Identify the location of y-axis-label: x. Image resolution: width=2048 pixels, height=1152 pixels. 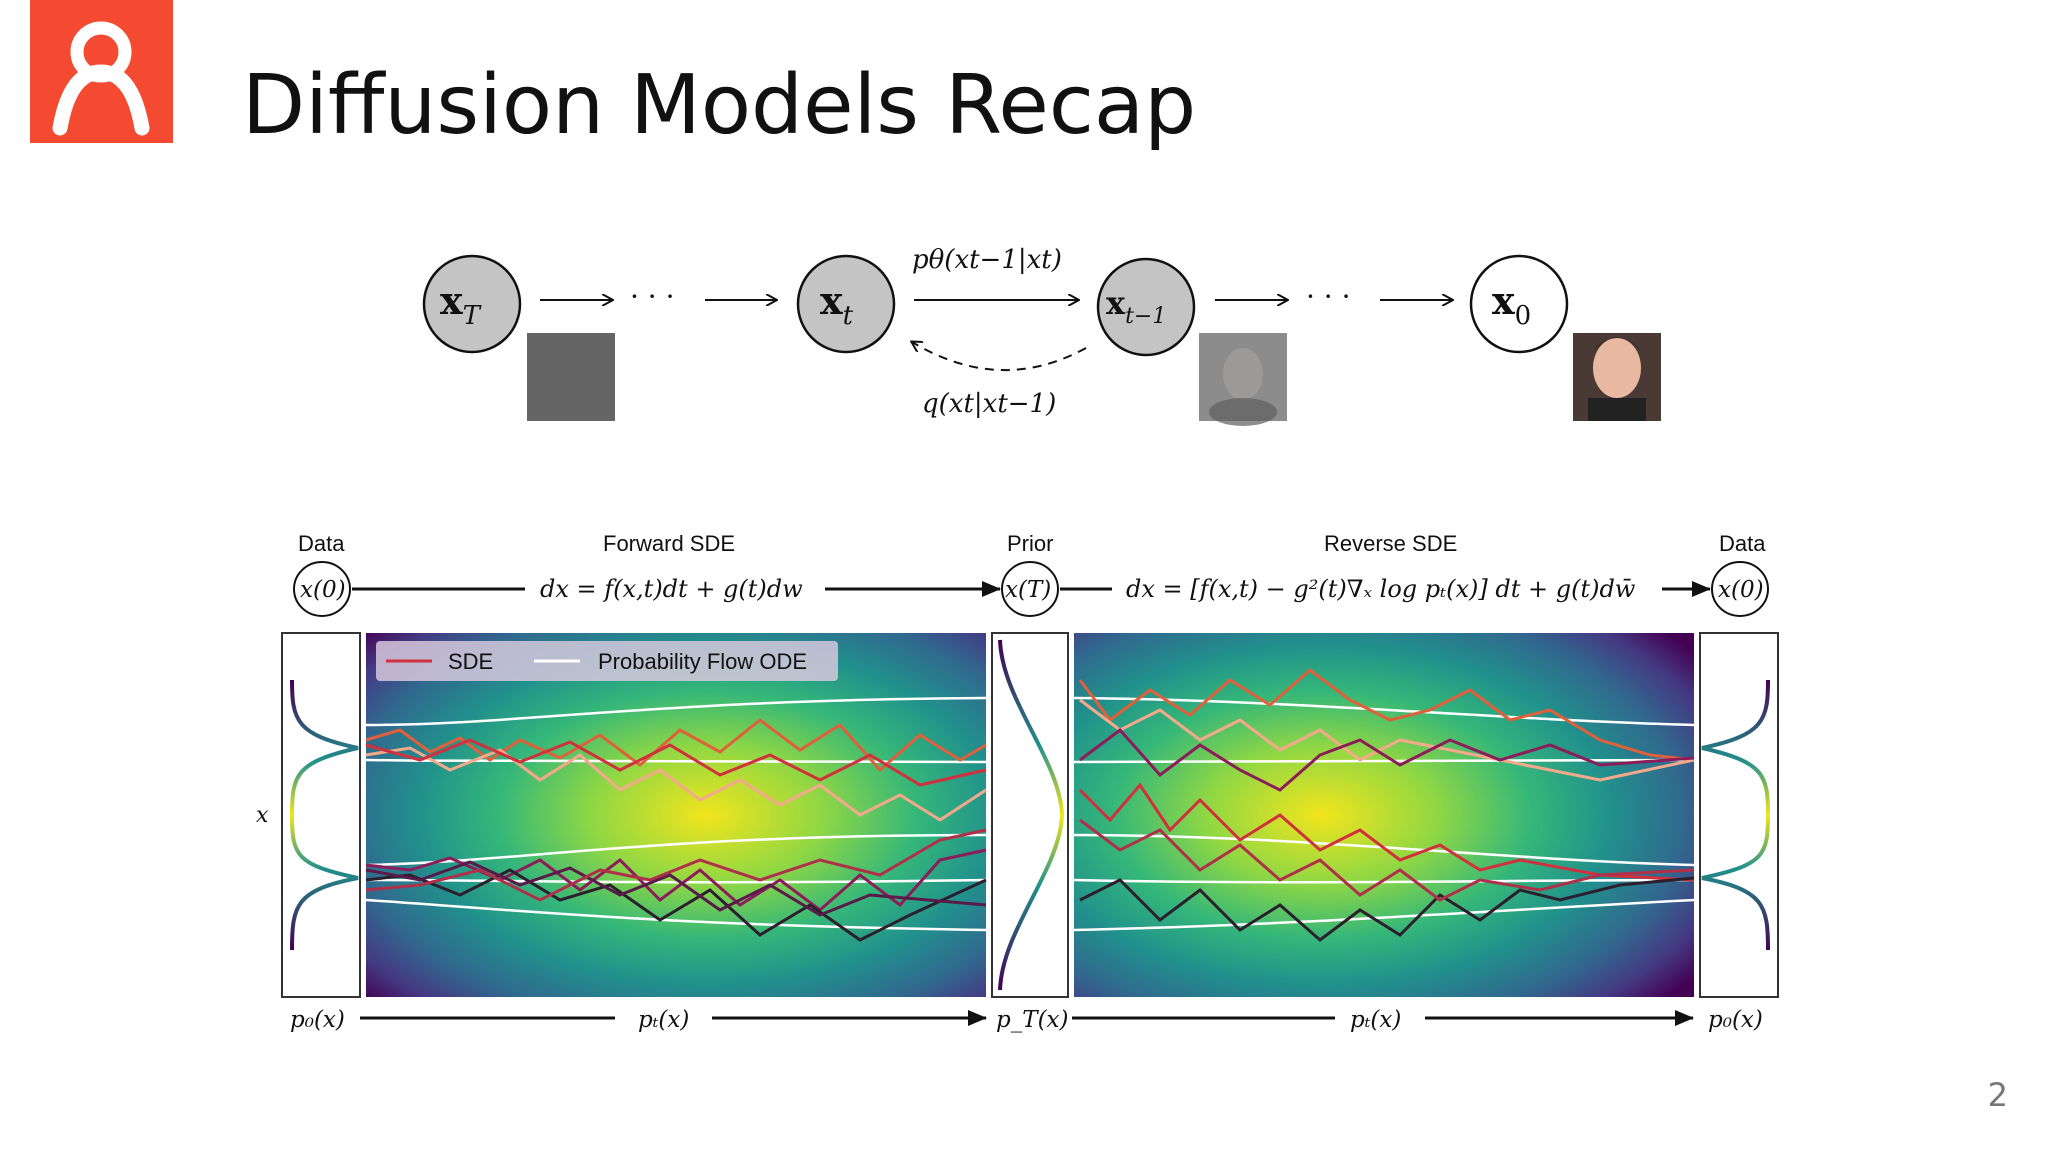
(262, 815).